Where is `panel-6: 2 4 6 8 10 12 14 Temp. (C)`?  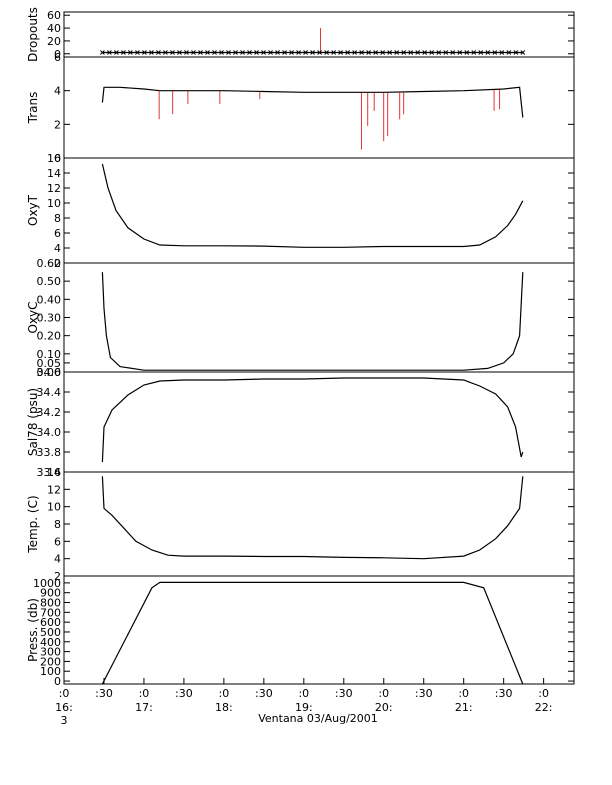
panel-6: 2 4 6 8 10 12 14 Temp. (C) is located at coordinates (300, 524).